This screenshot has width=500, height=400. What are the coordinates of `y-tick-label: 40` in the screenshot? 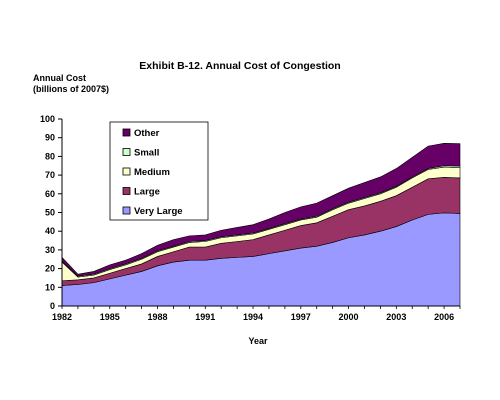 It's located at (50, 231).